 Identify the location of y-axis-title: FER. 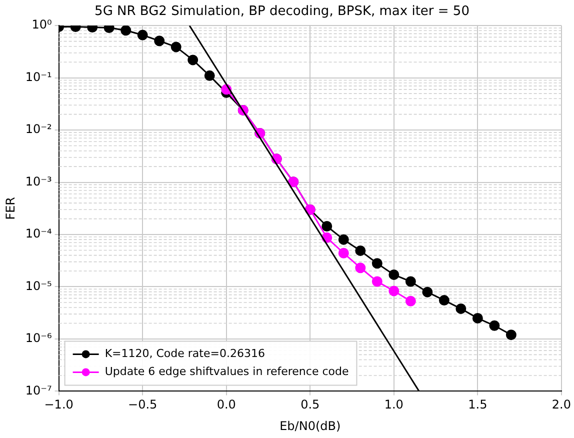
(10, 208).